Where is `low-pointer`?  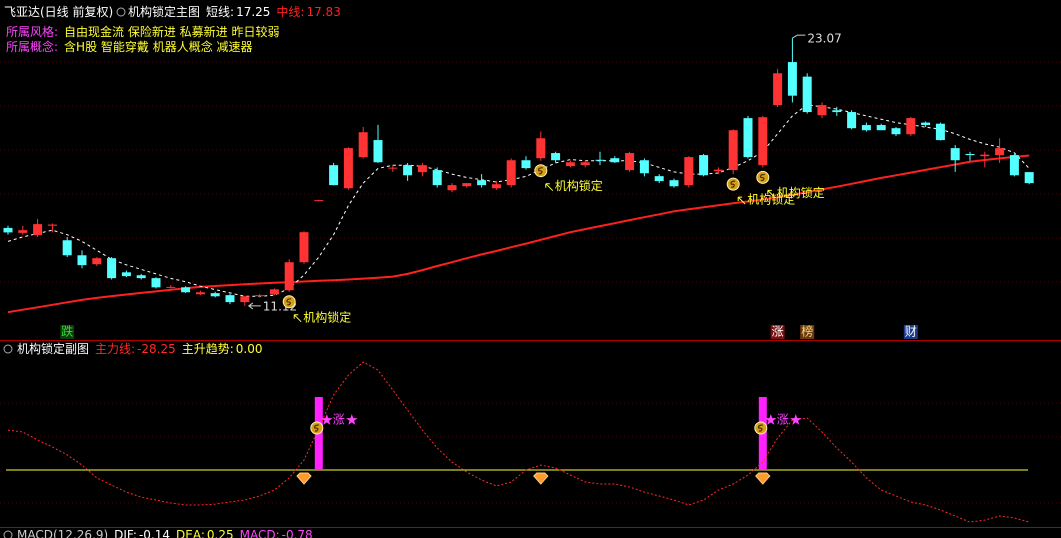
low-pointer is located at coordinates (254, 306).